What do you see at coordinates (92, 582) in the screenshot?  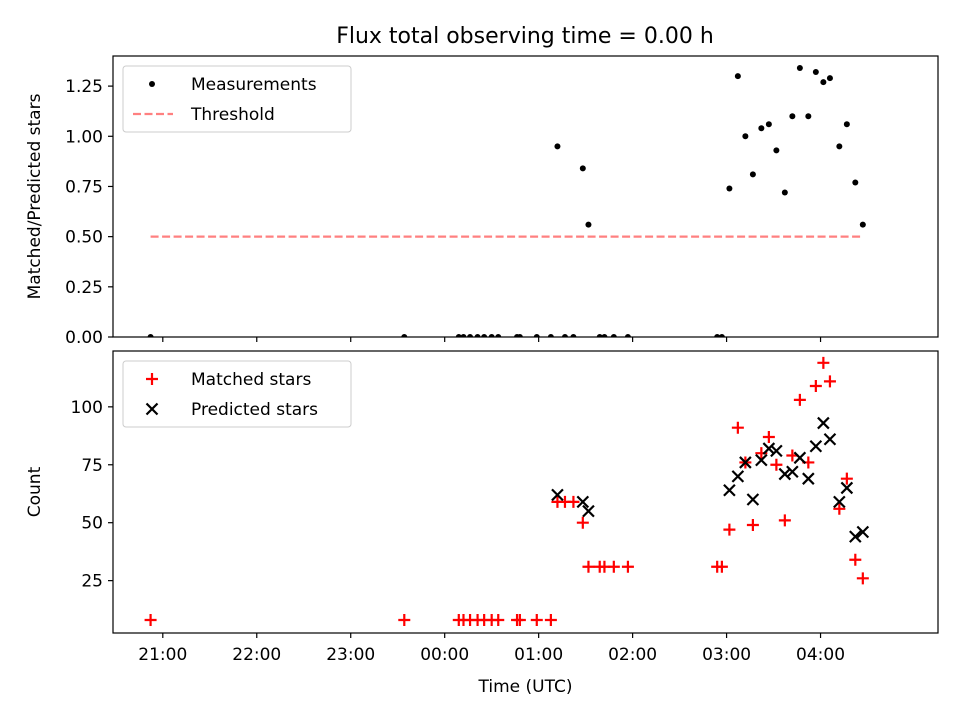 I see `y-tick-label: 25` at bounding box center [92, 582].